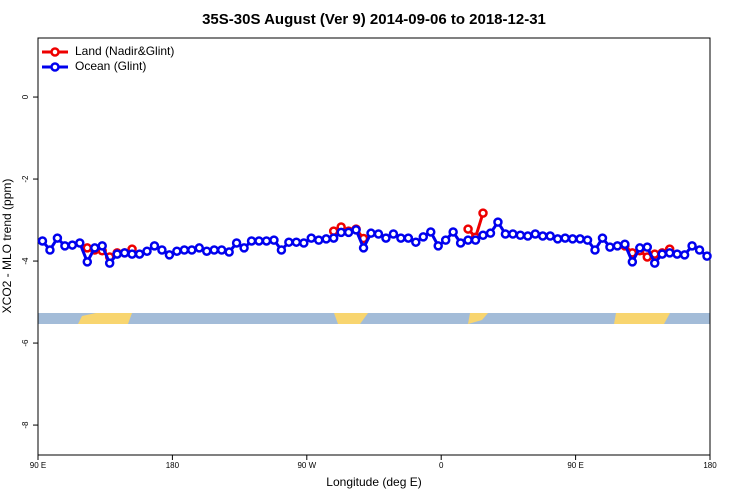  What do you see at coordinates (25, 179) in the screenshot?
I see `y-tick-label: -2` at bounding box center [25, 179].